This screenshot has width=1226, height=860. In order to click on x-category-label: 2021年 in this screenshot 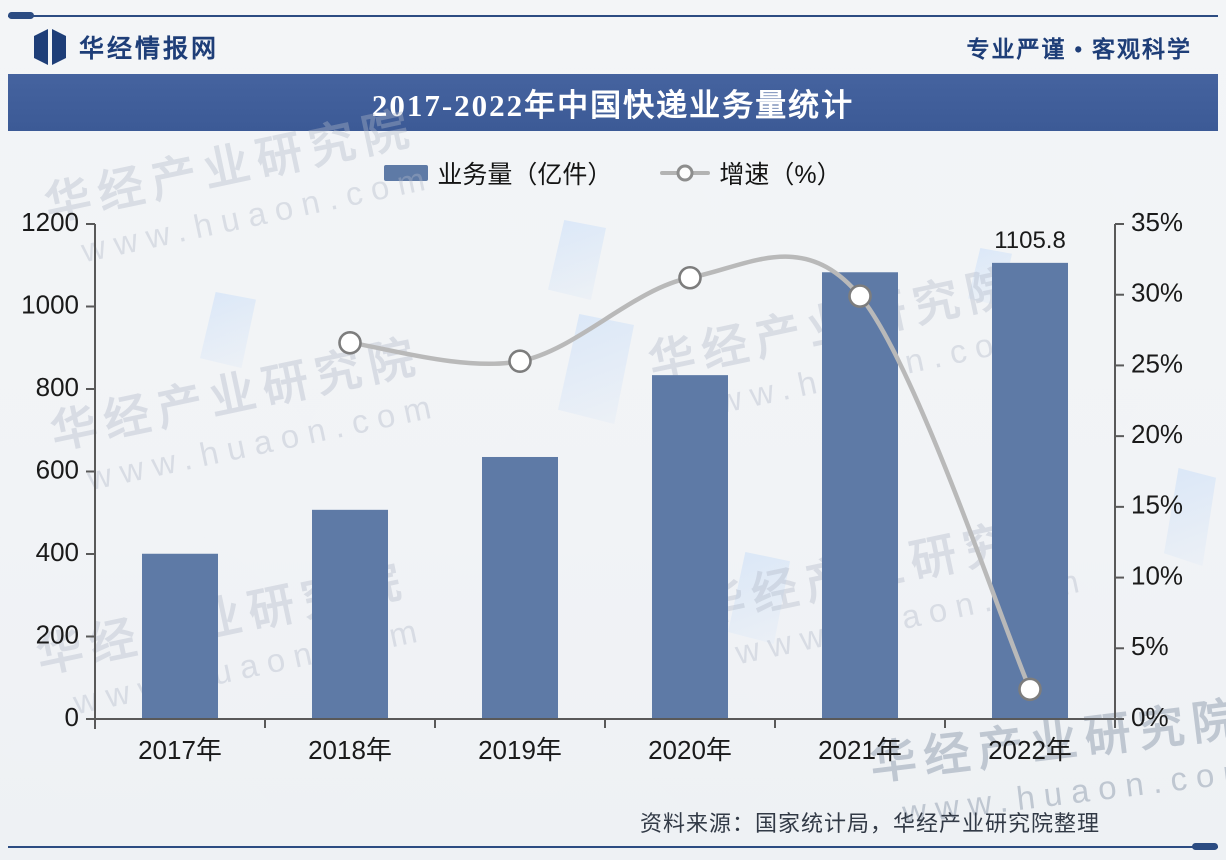, I will do `click(860, 750)`.